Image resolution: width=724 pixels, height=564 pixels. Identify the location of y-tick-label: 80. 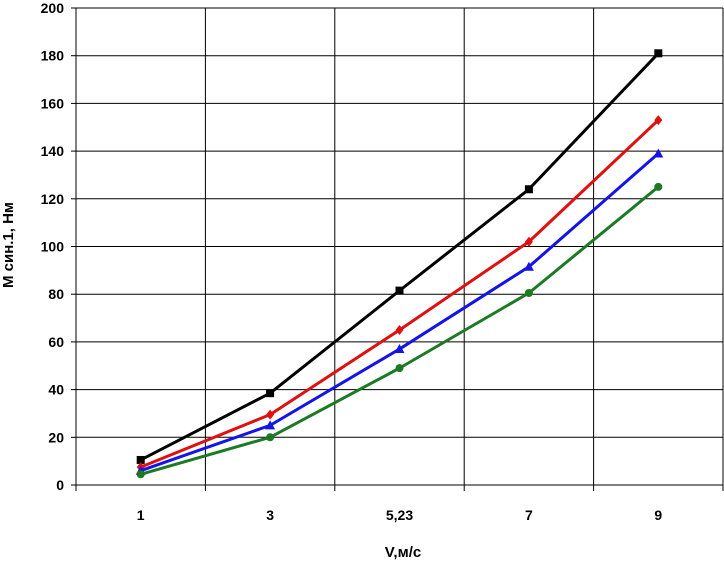
(56, 294).